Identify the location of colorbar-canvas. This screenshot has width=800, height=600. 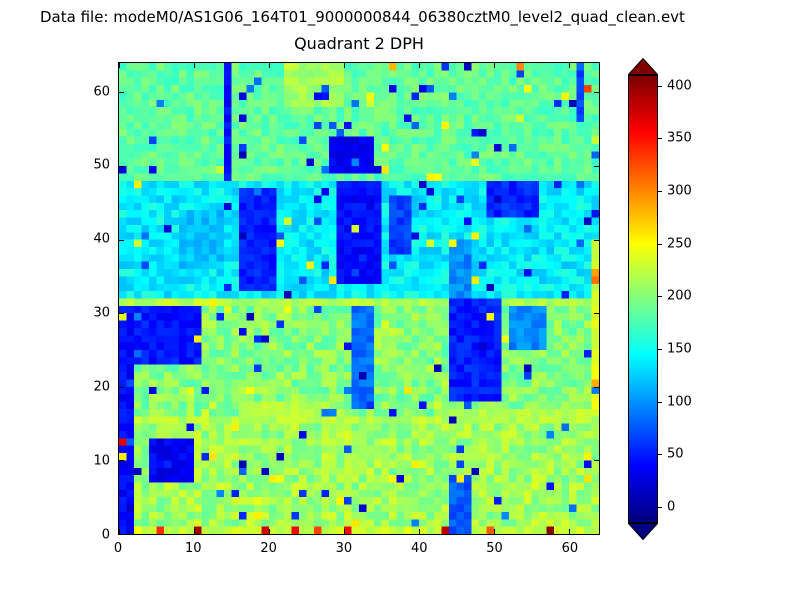
(643, 299).